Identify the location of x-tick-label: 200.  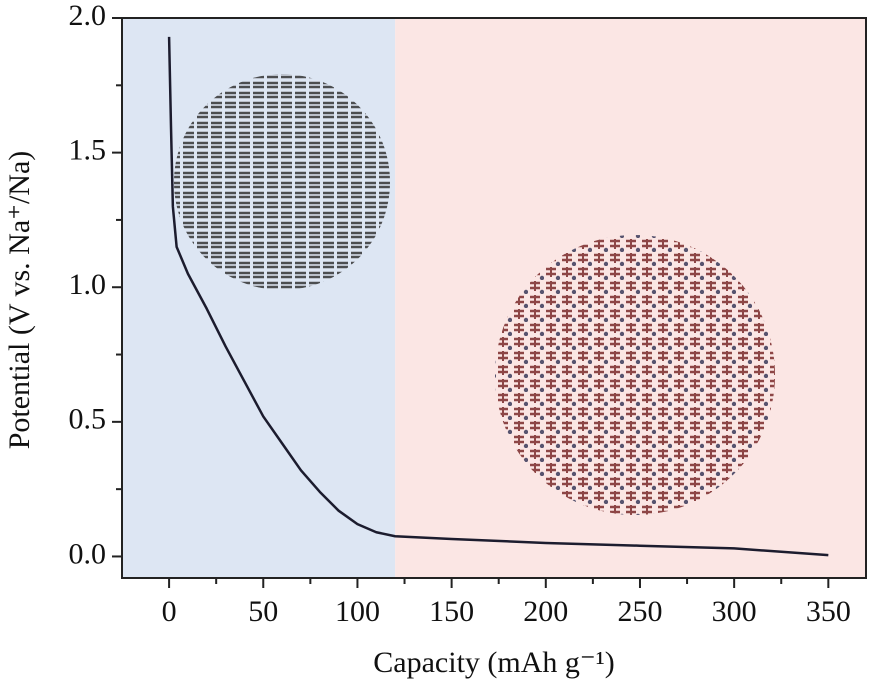
(545, 611).